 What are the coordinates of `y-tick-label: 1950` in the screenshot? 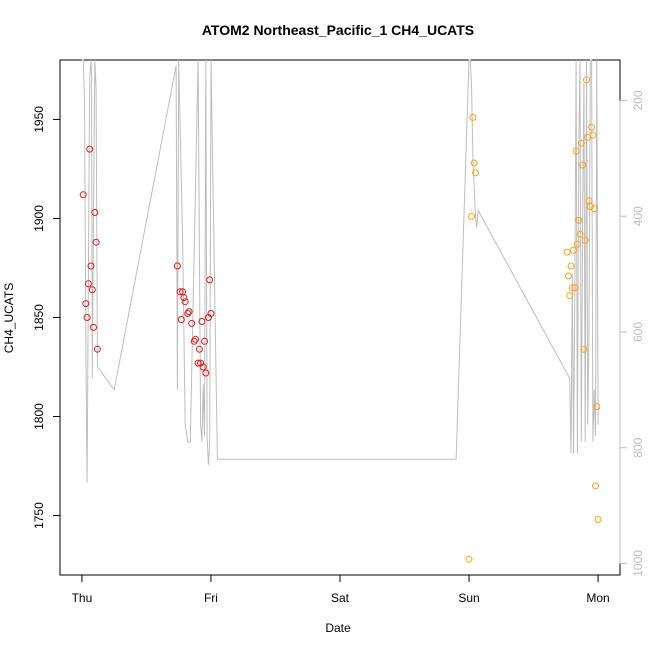 It's located at (39, 119).